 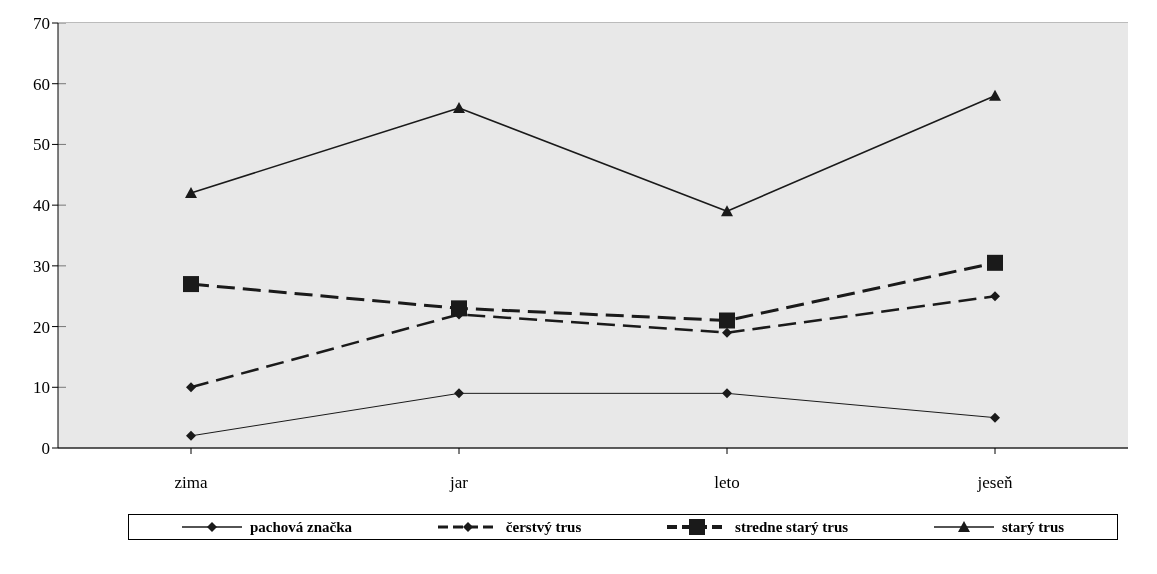 I want to click on y-tick-label: 30, so click(x=41, y=266).